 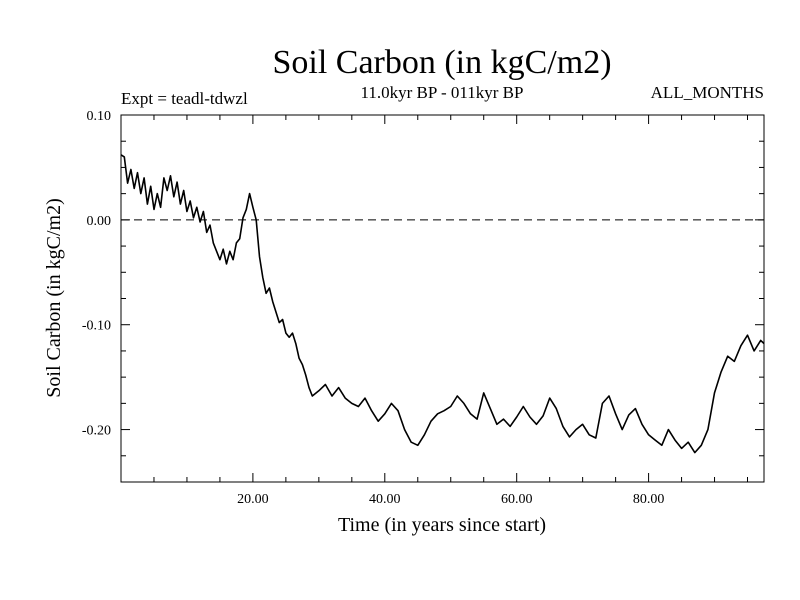 I want to click on y-tick-label: 0.00, so click(x=99, y=221).